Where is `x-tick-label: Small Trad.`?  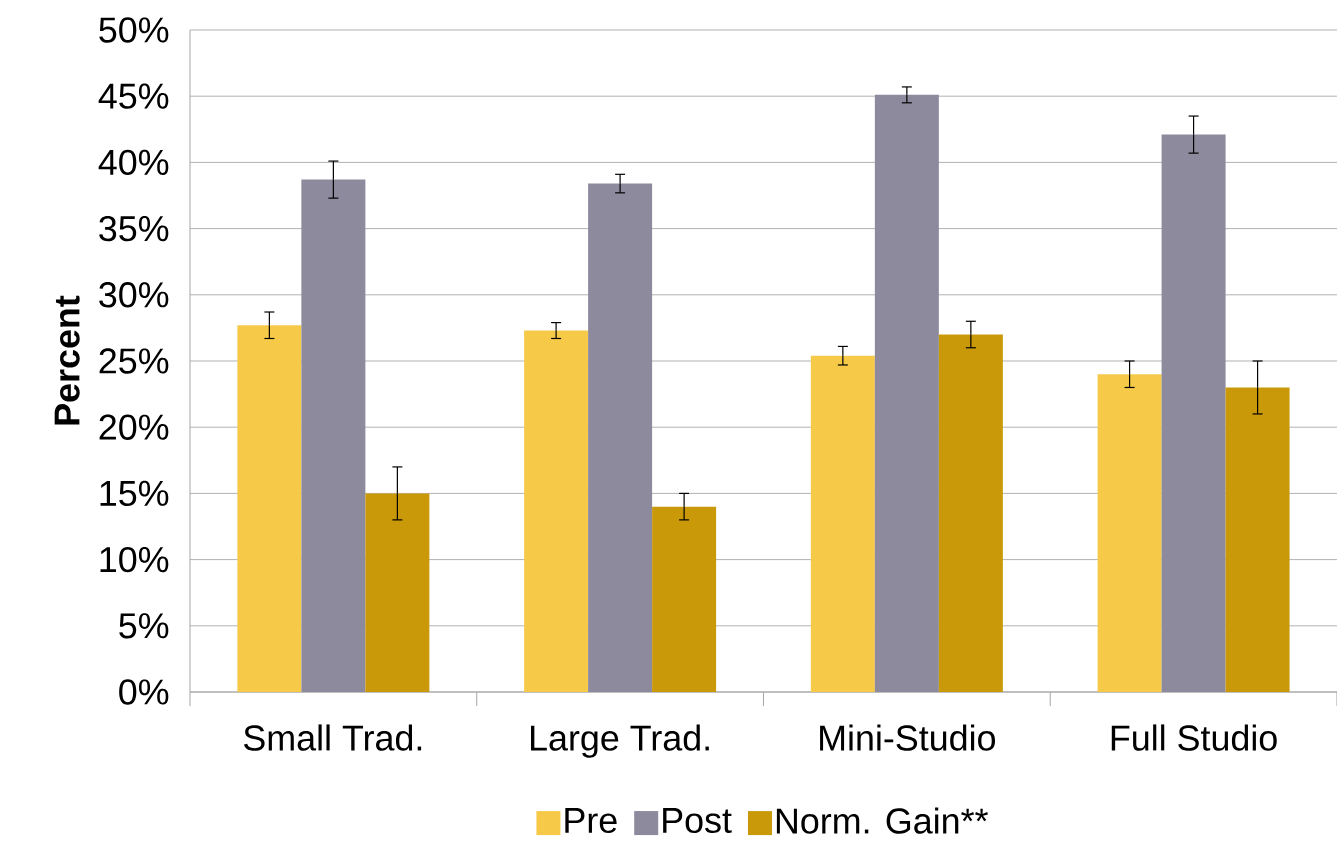 x-tick-label: Small Trad. is located at coordinates (332, 737).